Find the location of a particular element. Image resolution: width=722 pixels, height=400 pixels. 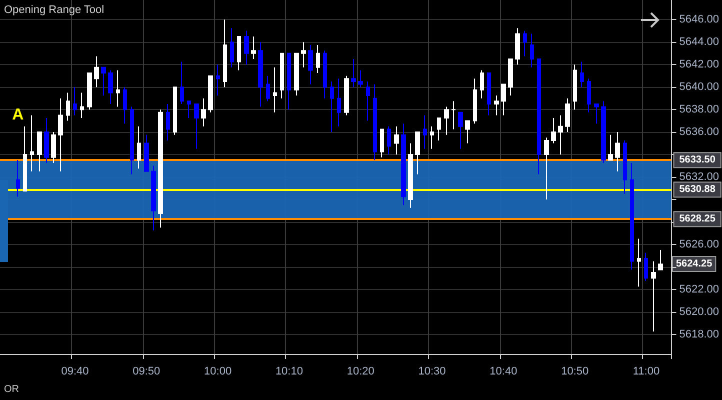

x-tick-label: 10:40 is located at coordinates (504, 372).